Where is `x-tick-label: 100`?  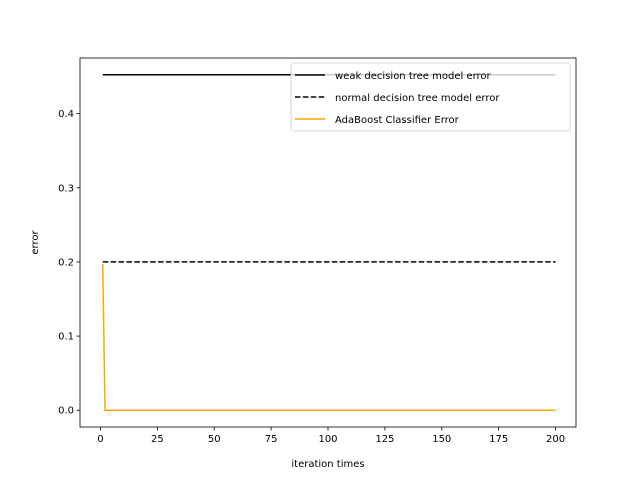 x-tick-label: 100 is located at coordinates (327, 439).